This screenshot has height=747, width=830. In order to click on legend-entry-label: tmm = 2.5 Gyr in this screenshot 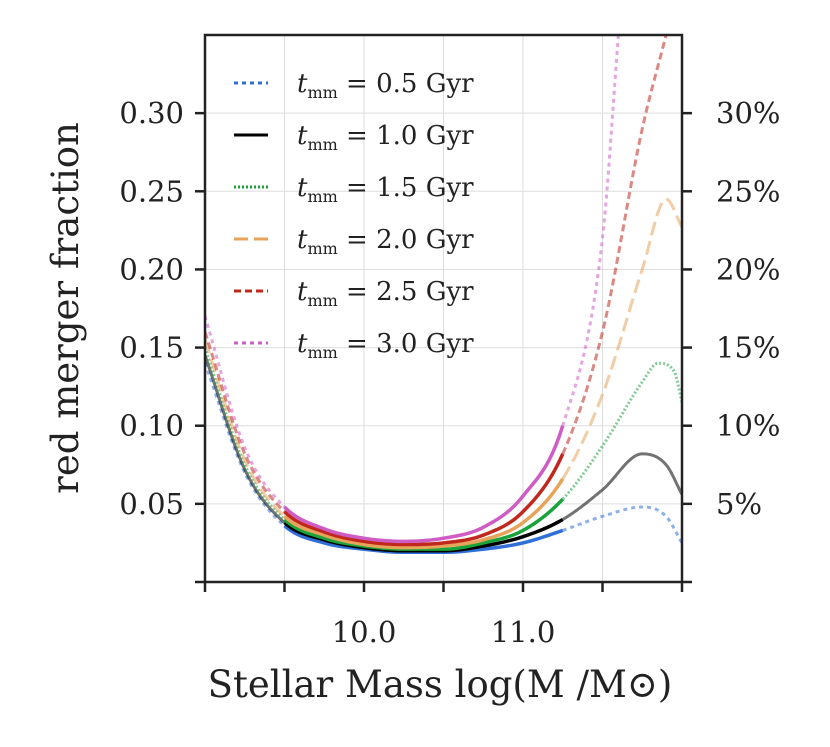, I will do `click(385, 293)`.